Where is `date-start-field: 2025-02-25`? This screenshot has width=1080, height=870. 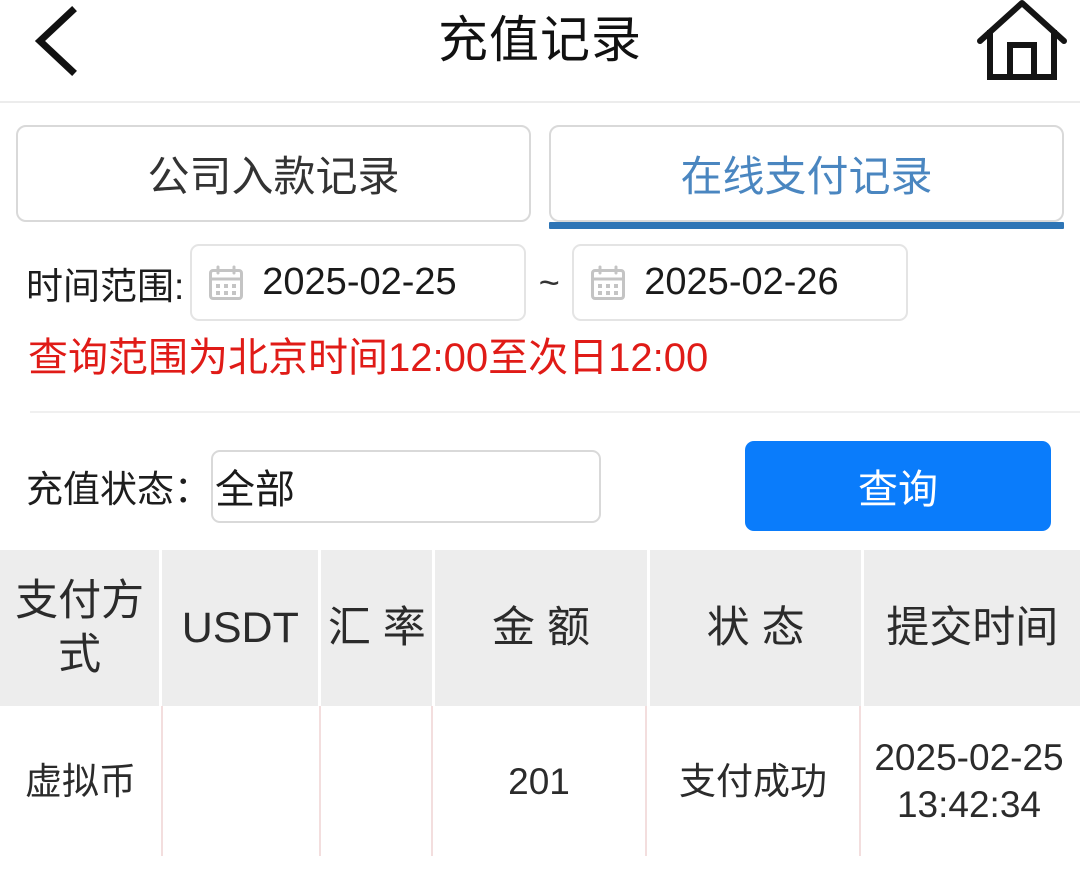 date-start-field: 2025-02-25 is located at coordinates (358, 282).